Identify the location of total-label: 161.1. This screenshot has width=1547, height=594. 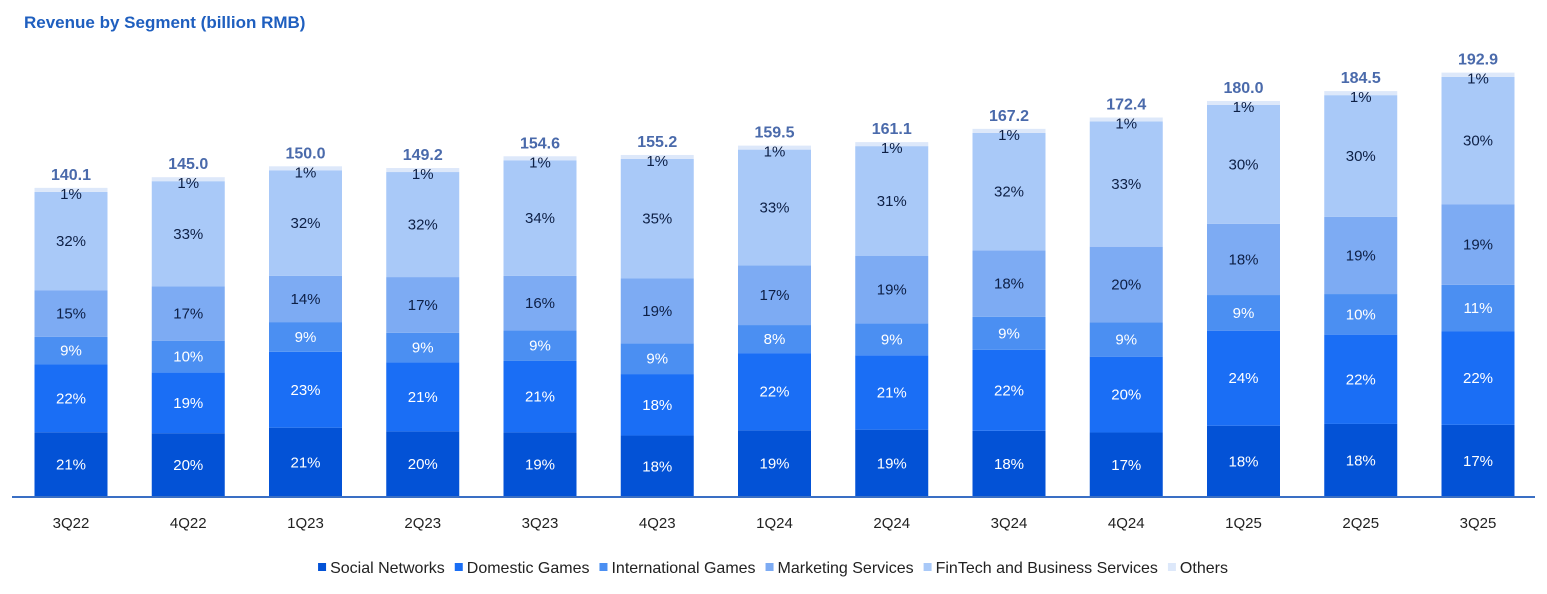
(892, 129).